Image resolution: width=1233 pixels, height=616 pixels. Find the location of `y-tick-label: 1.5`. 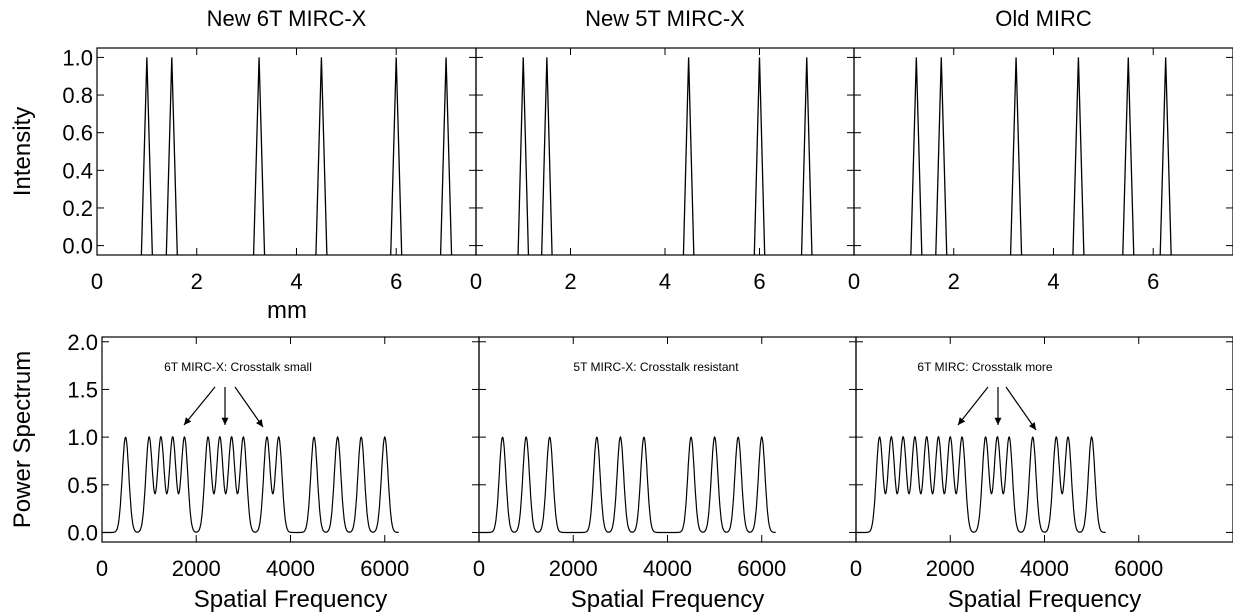

y-tick-label: 1.5 is located at coordinates (82, 389).